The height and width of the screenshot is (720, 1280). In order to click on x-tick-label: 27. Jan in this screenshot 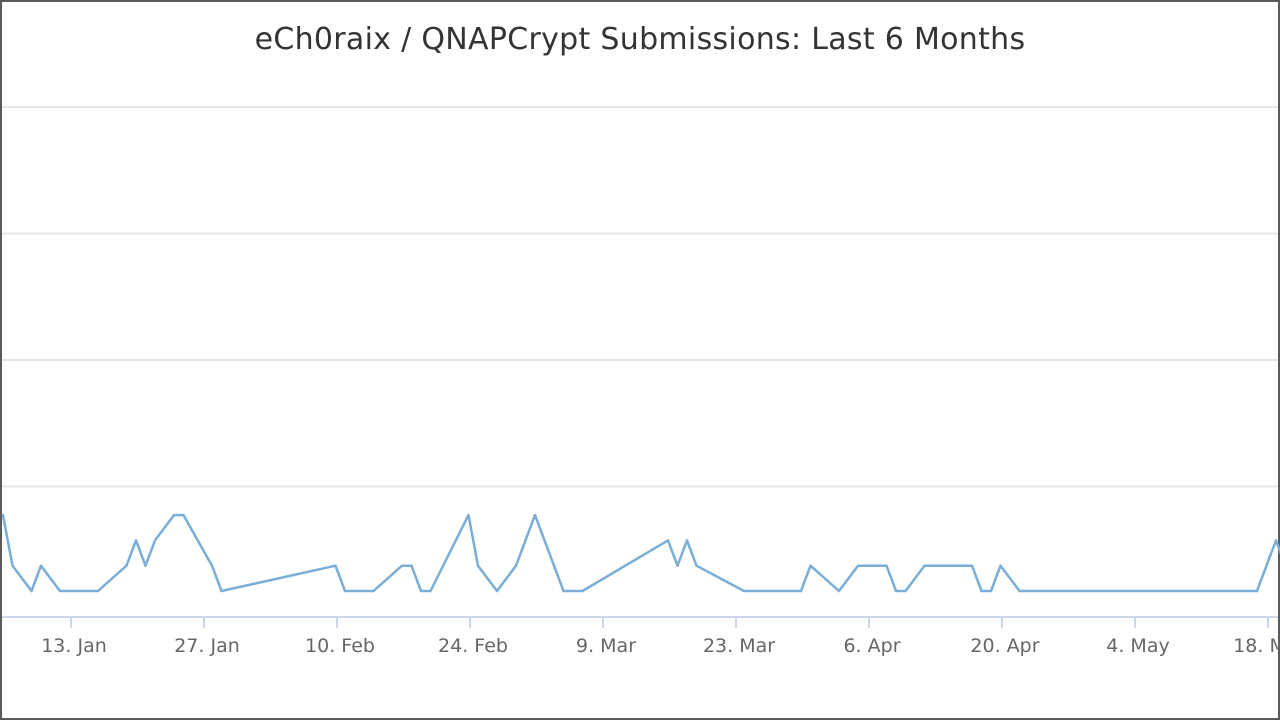, I will do `click(207, 646)`.